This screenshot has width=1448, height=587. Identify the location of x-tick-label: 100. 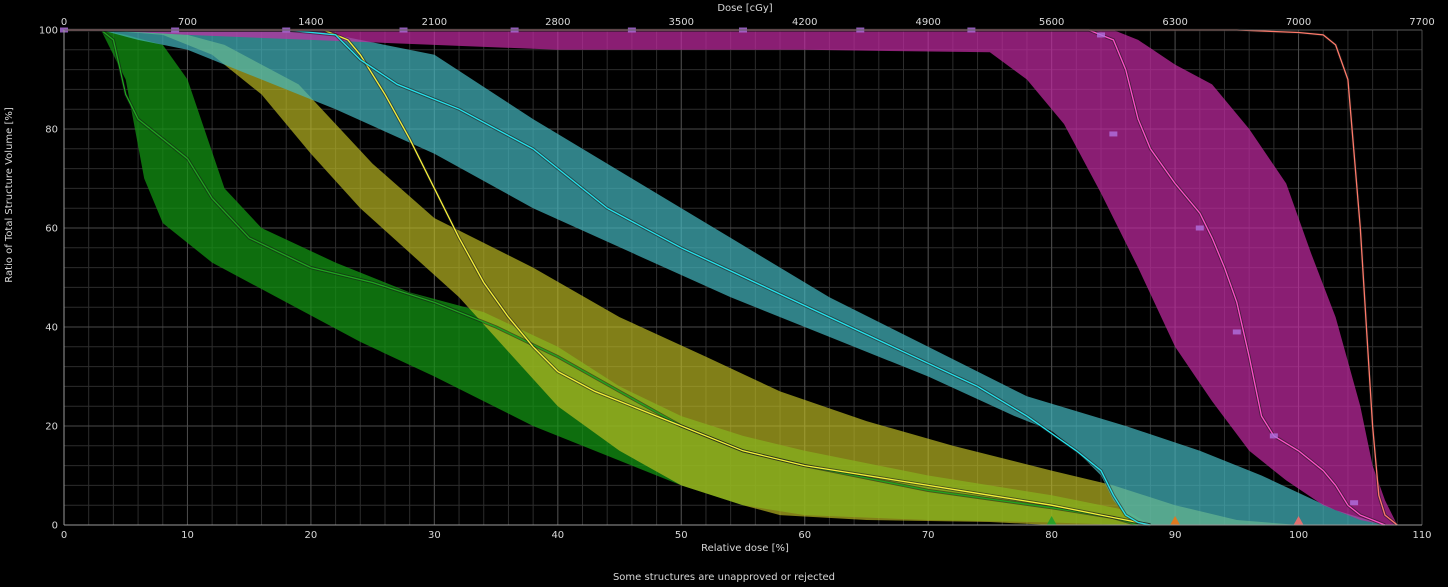
(1298, 535).